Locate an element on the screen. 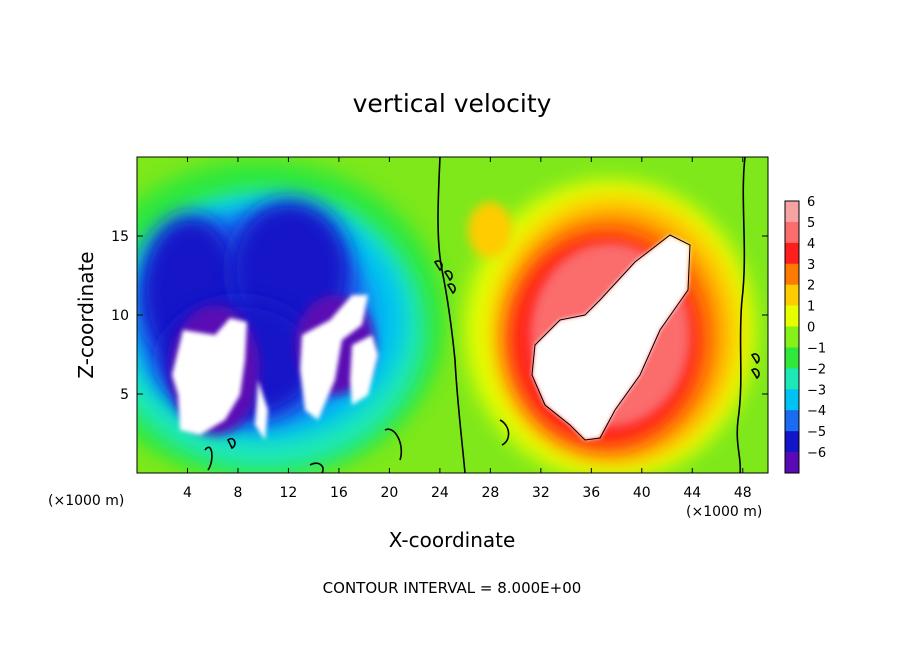 This screenshot has height=658, width=904. x-tick-label: 40 is located at coordinates (642, 493).